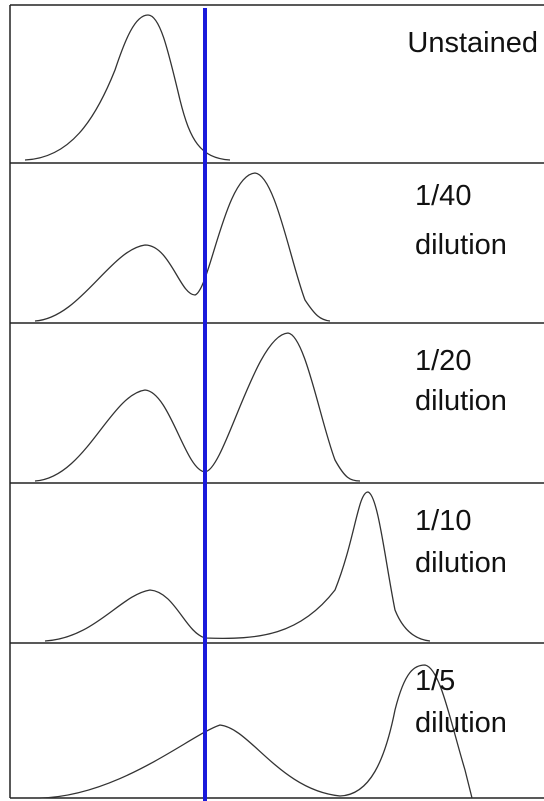 The width and height of the screenshot is (544, 801). Describe the element at coordinates (435, 681) in the screenshot. I see `panel-label: 1/5` at that location.